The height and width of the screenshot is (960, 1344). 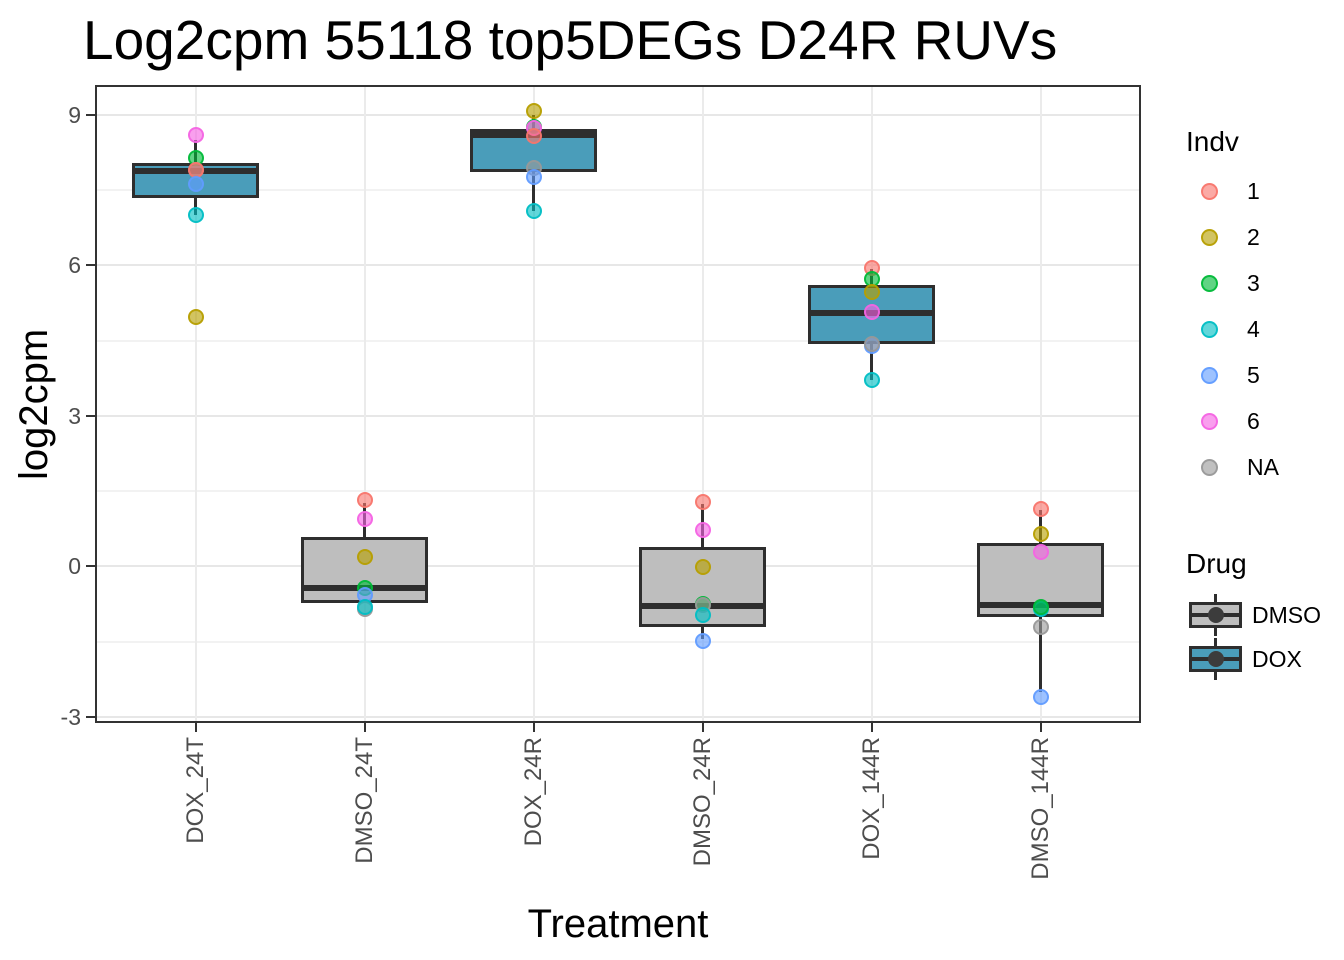 What do you see at coordinates (1253, 421) in the screenshot?
I see `legend-label-6: 6` at bounding box center [1253, 421].